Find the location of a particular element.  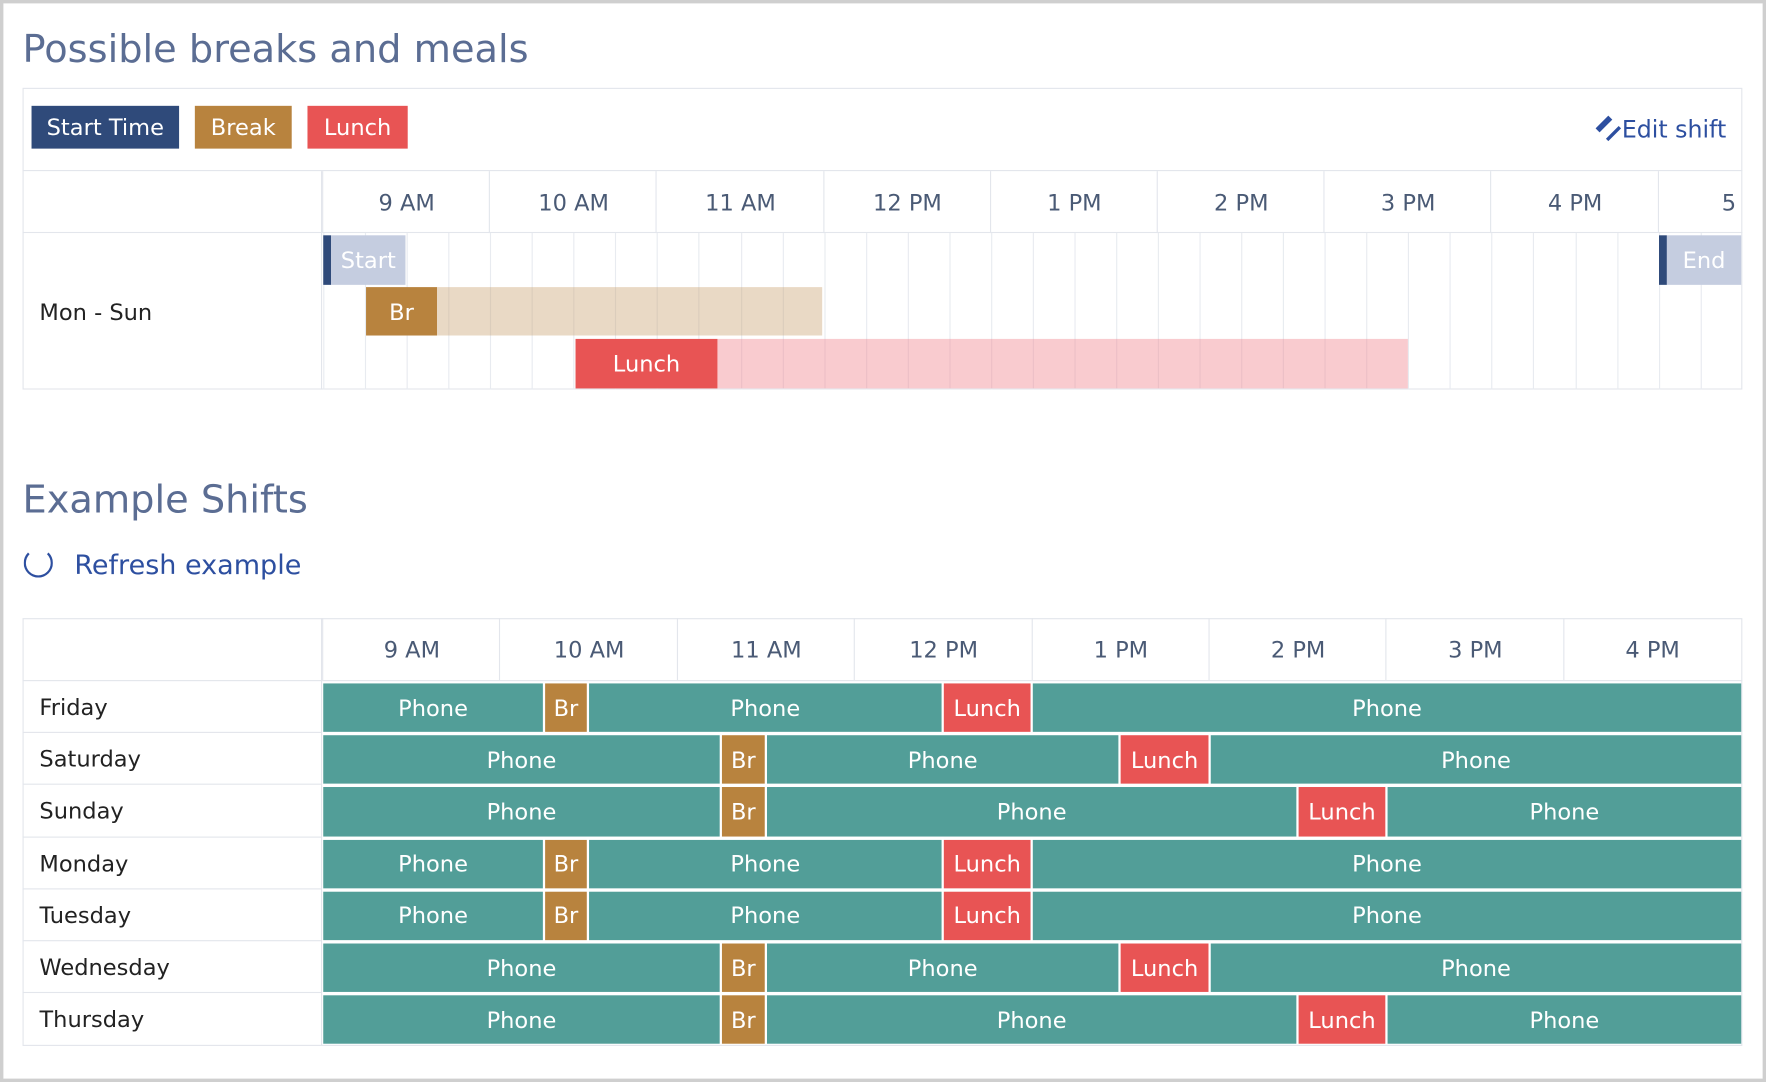

lunch-window is located at coordinates (1062, 363).